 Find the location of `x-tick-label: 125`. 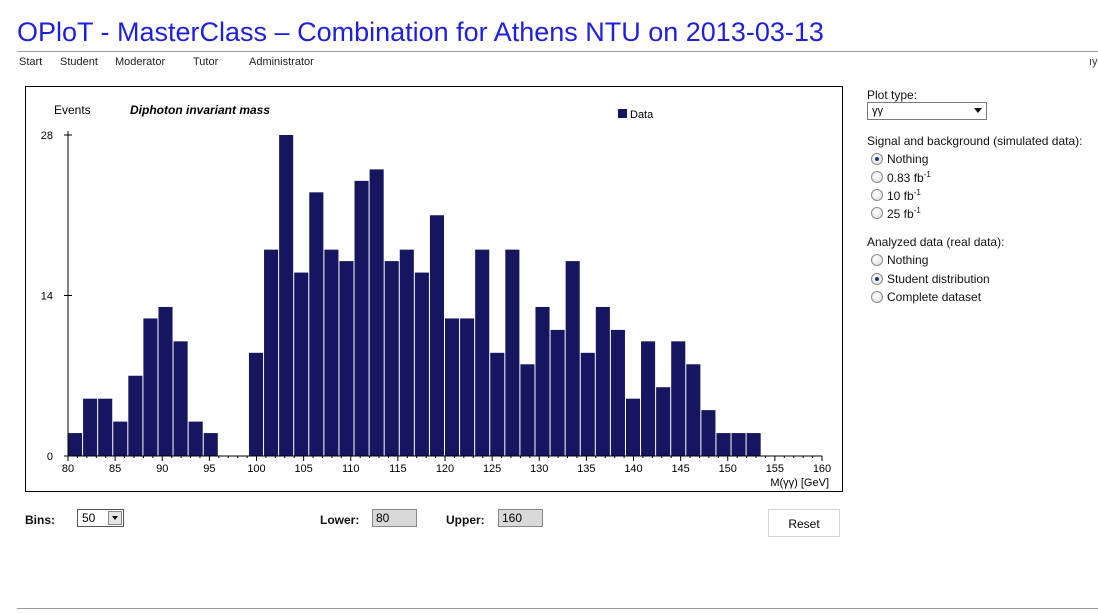

x-tick-label: 125 is located at coordinates (492, 469).